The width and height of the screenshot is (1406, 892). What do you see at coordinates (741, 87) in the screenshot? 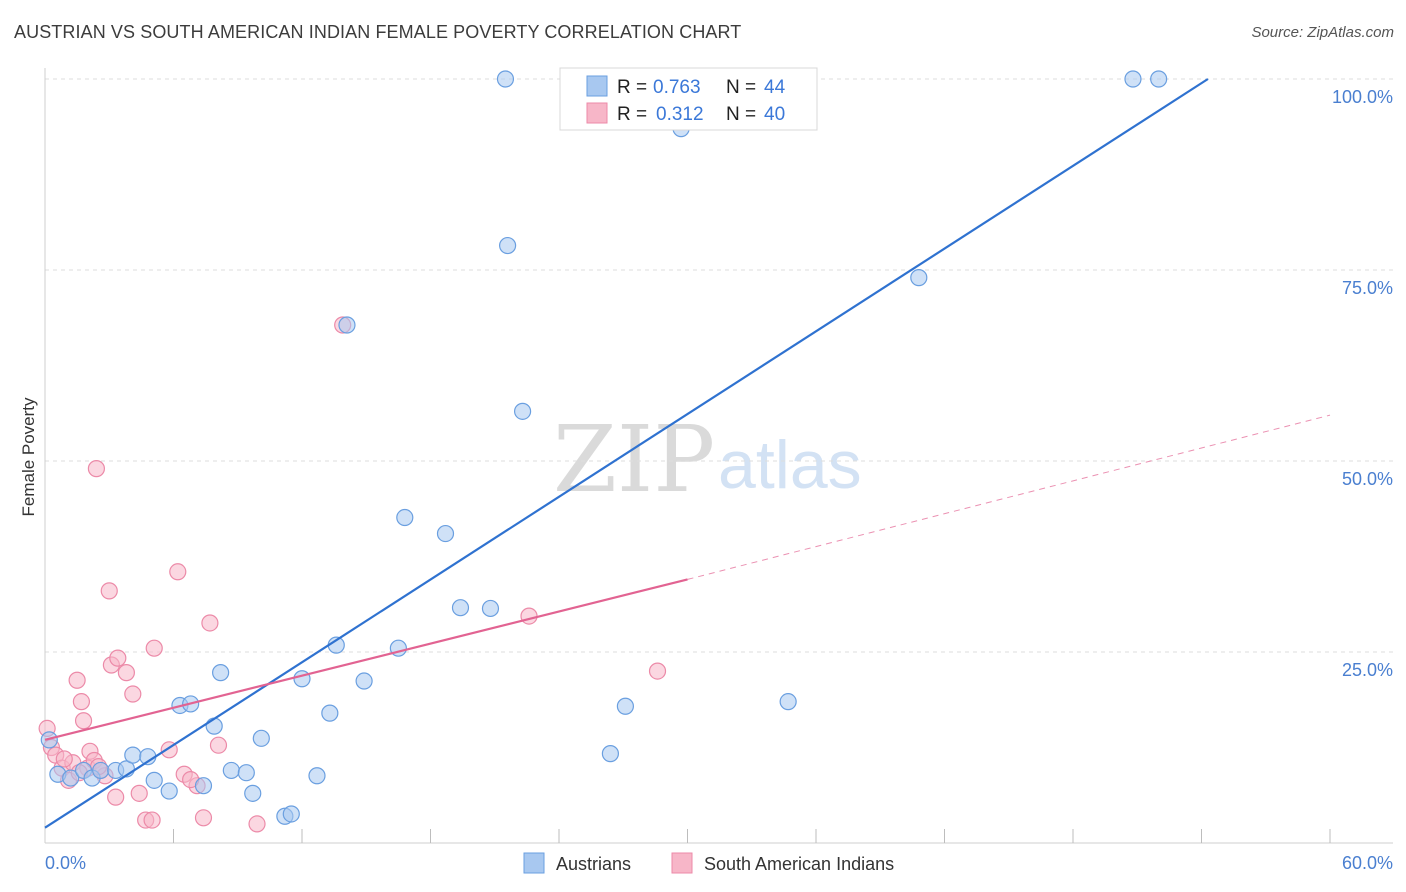
I see `legend-n-label-1: N =` at bounding box center [741, 87].